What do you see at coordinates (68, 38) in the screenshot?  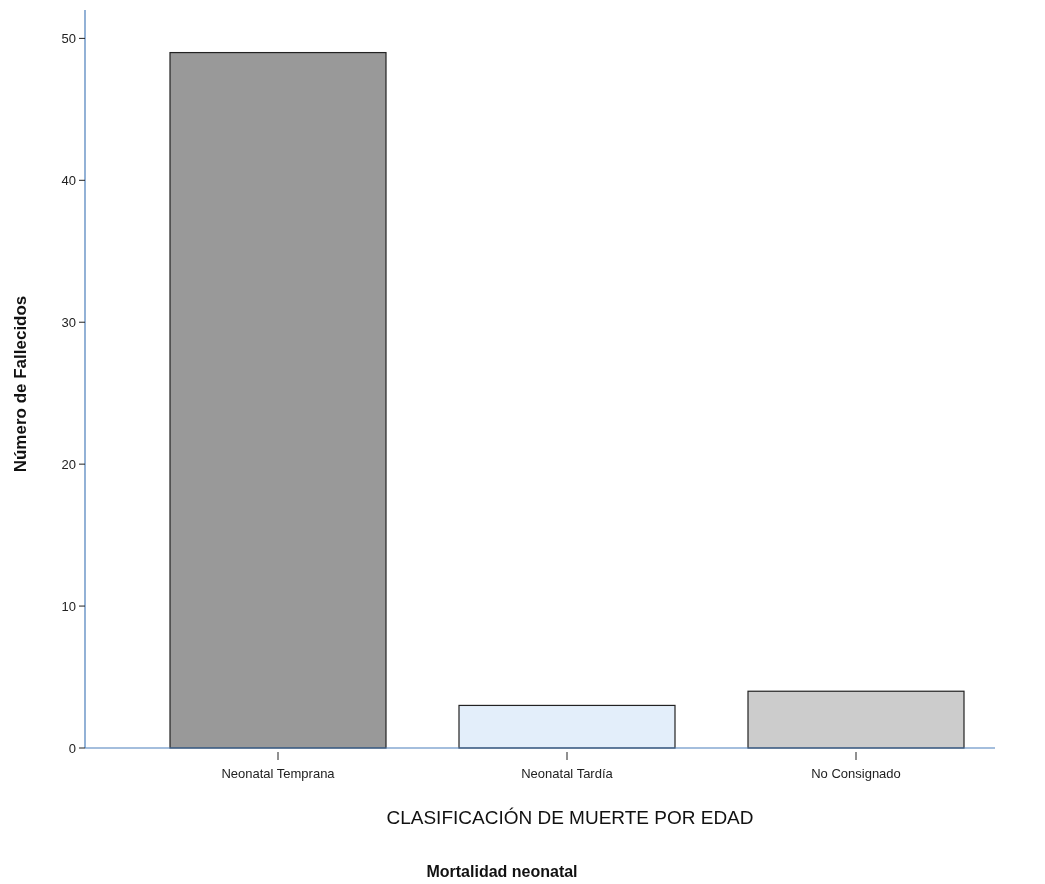 I see `y-tick-label: 50` at bounding box center [68, 38].